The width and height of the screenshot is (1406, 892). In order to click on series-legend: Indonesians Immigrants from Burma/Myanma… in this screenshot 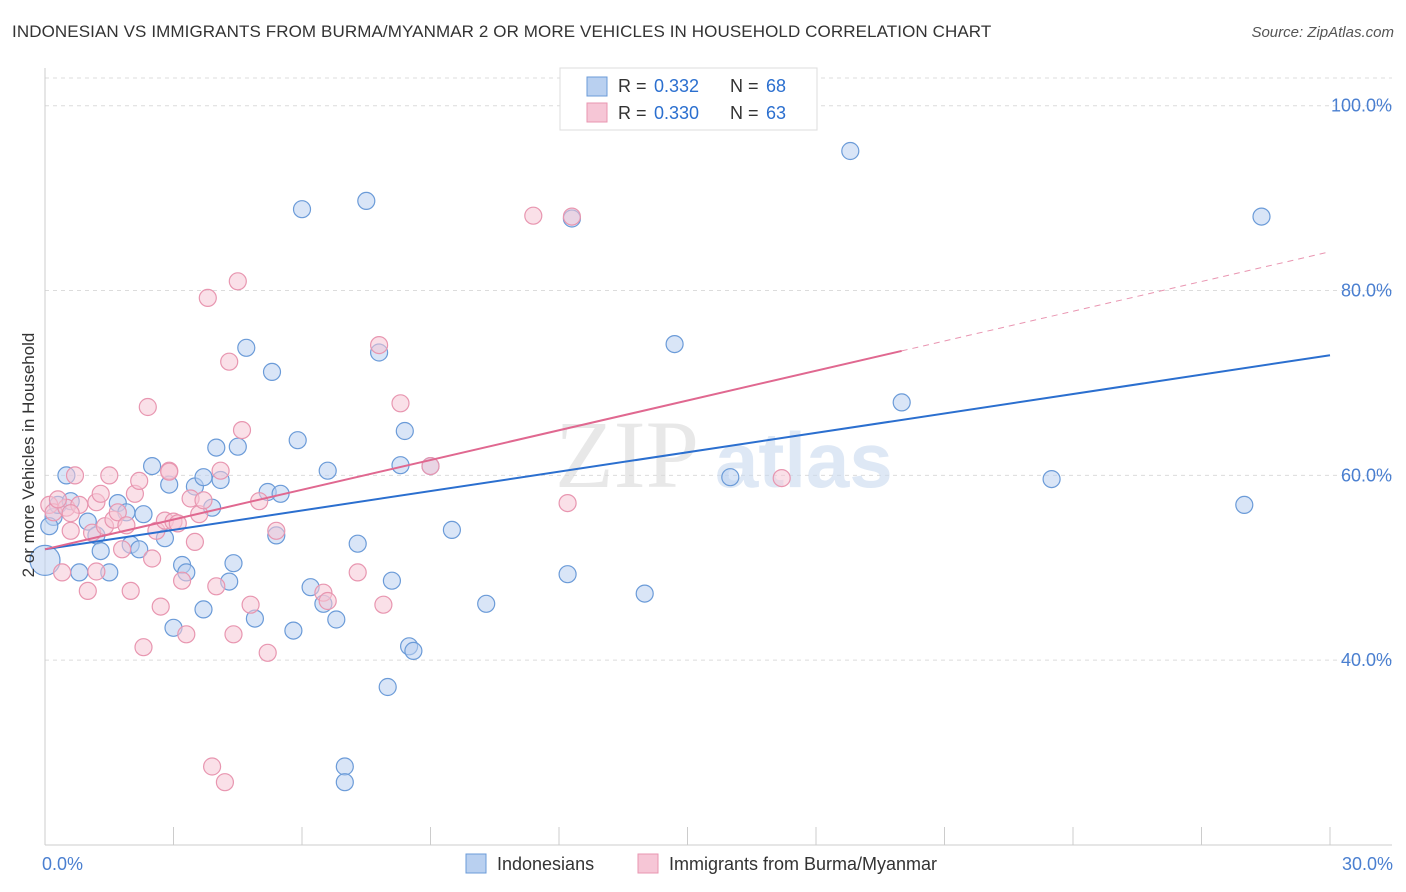, I will do `click(701, 863)`.